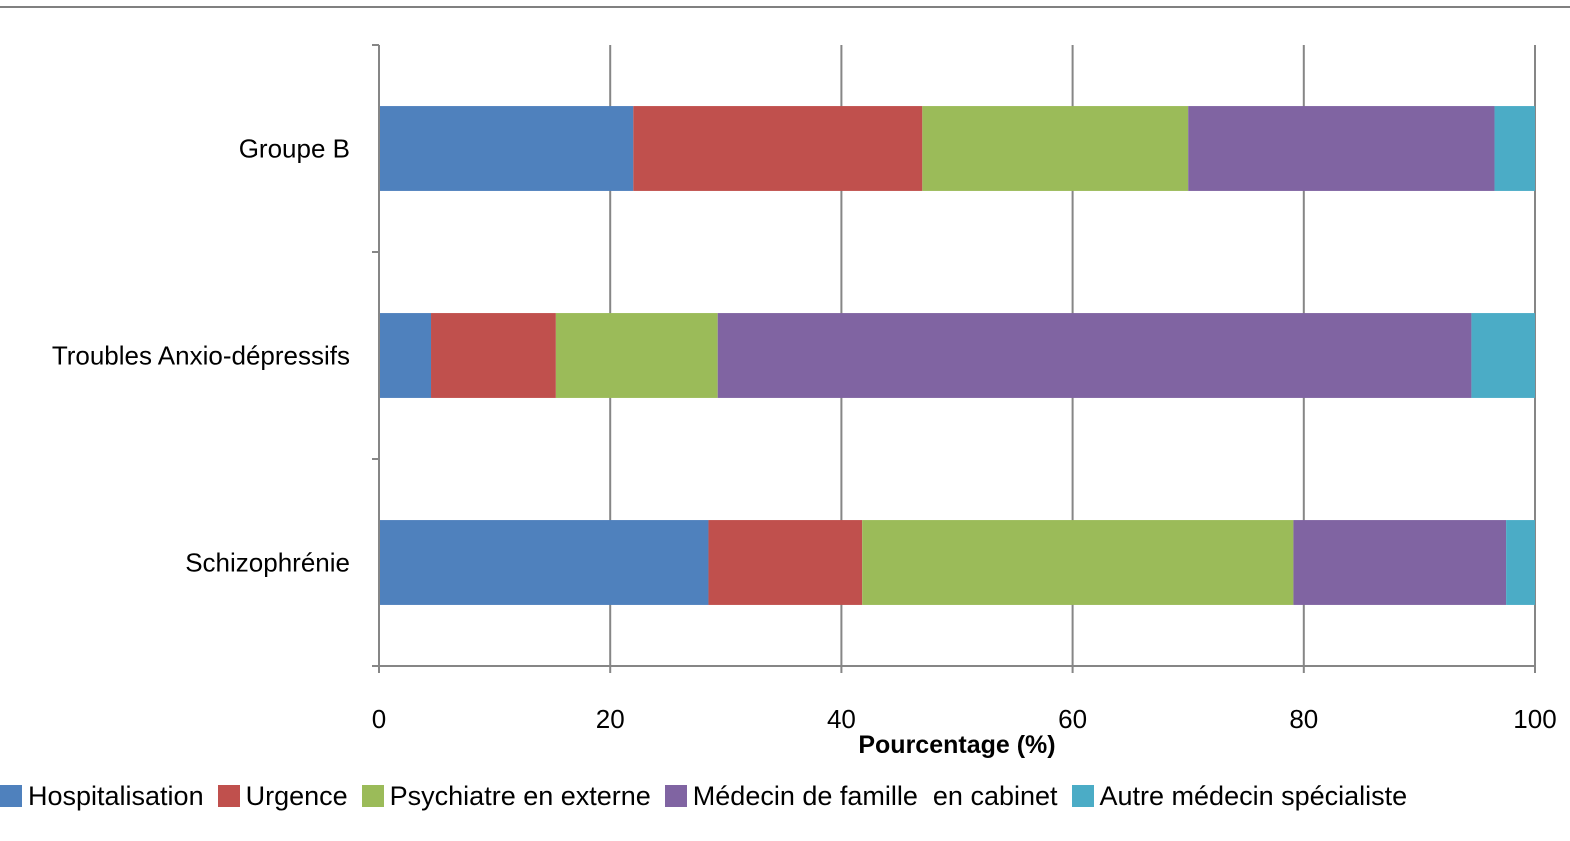 This screenshot has height=841, width=1570. I want to click on legend-label: Médecin de famille en cabinet, so click(875, 795).